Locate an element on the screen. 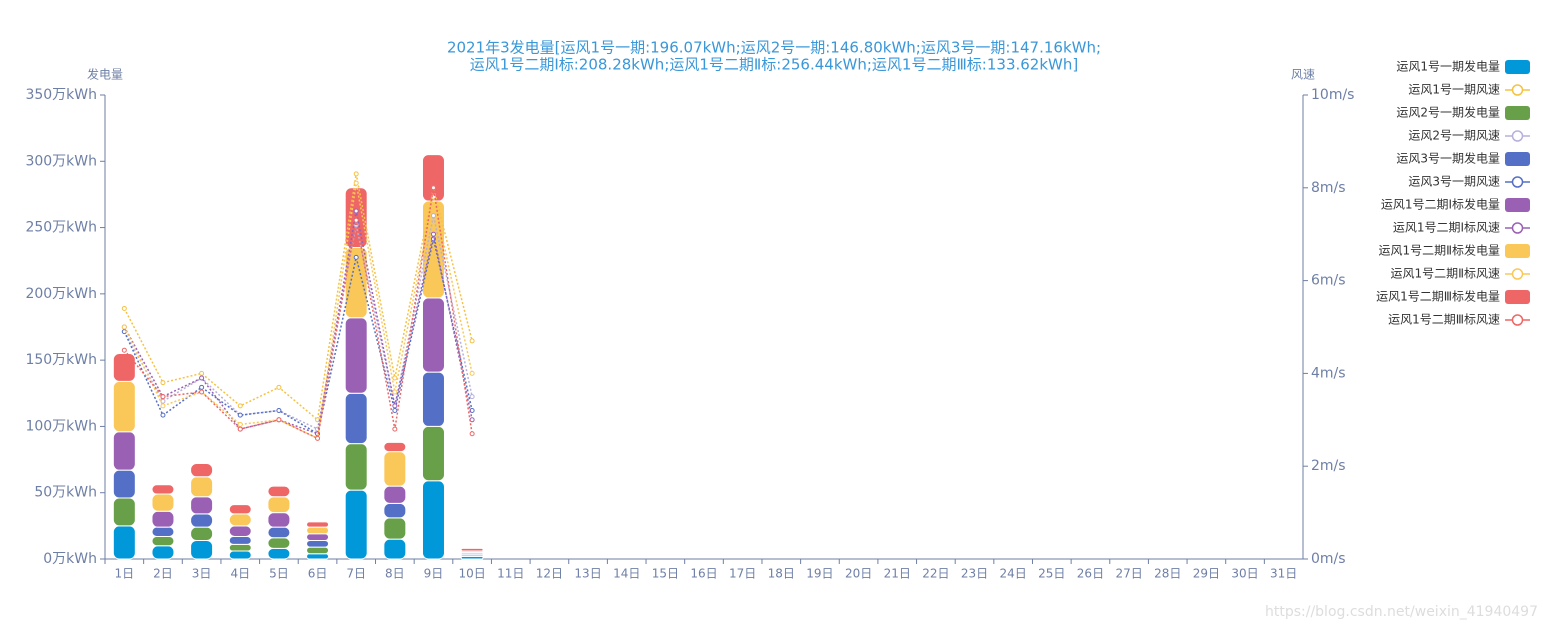 The height and width of the screenshot is (635, 1548). legend-label: 运风1号二期Ⅲ标风速 is located at coordinates (1444, 320).